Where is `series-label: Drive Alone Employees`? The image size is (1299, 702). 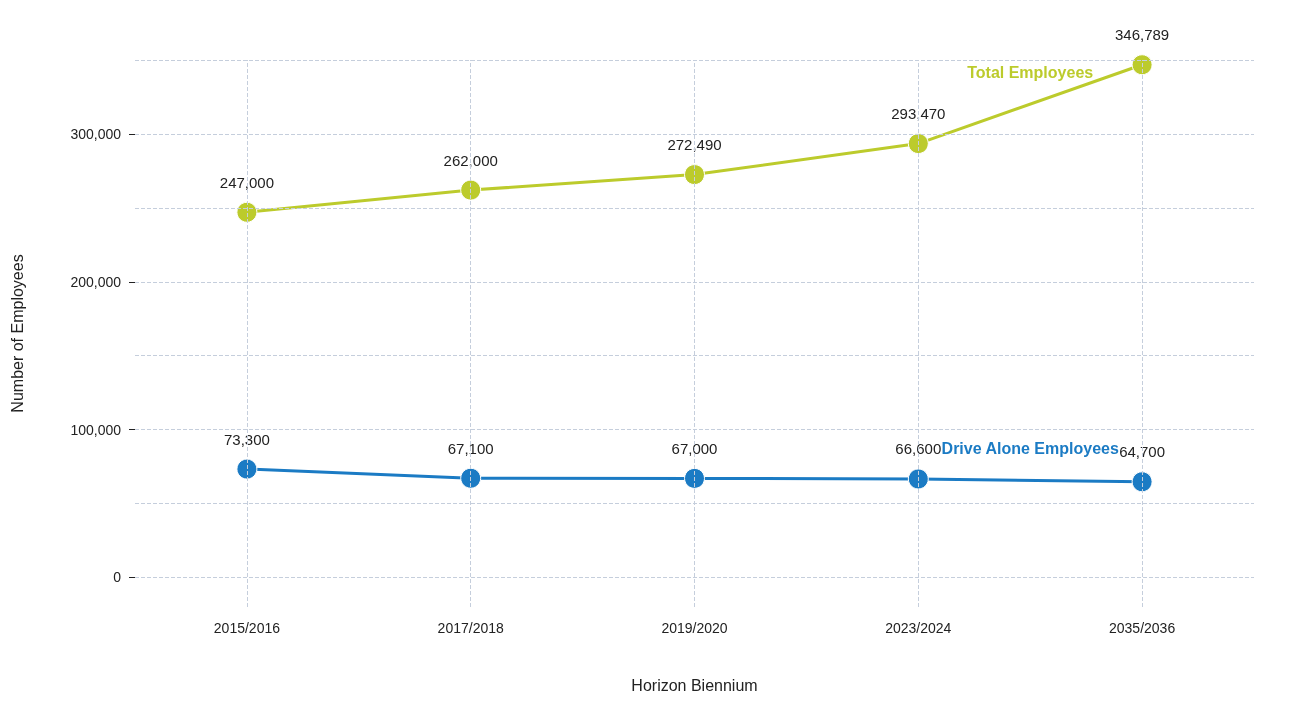 series-label: Drive Alone Employees is located at coordinates (1030, 448).